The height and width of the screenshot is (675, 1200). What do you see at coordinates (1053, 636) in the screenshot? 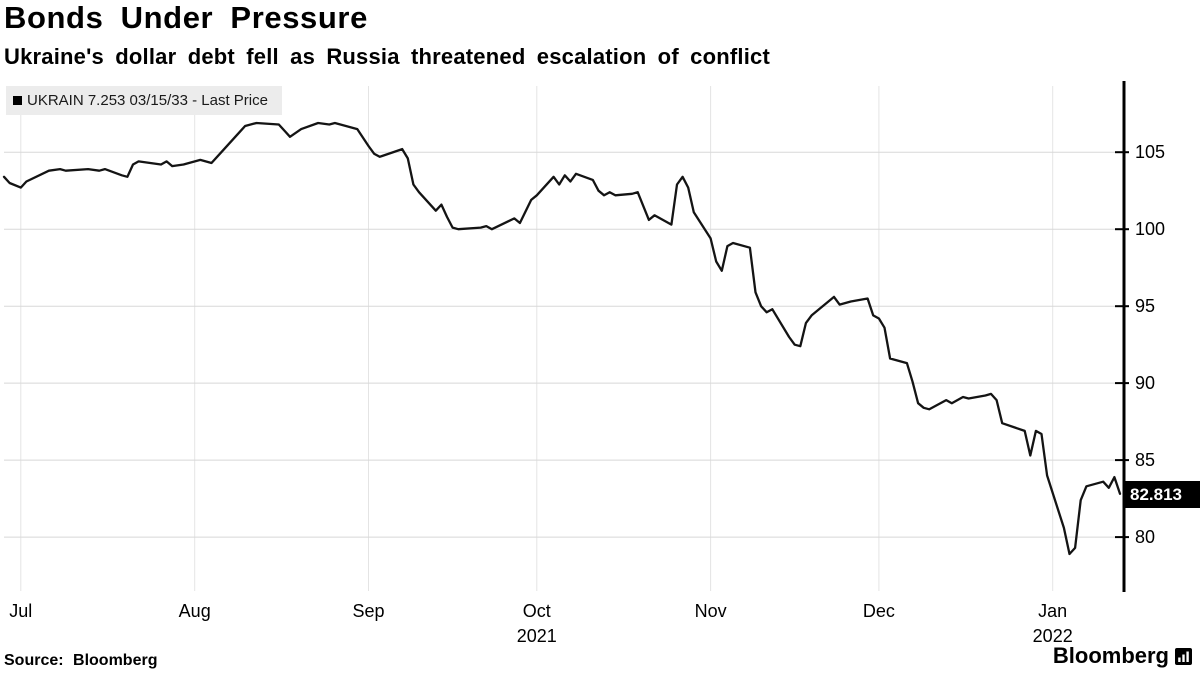
I see `x-axis-year-label: 2022` at bounding box center [1053, 636].